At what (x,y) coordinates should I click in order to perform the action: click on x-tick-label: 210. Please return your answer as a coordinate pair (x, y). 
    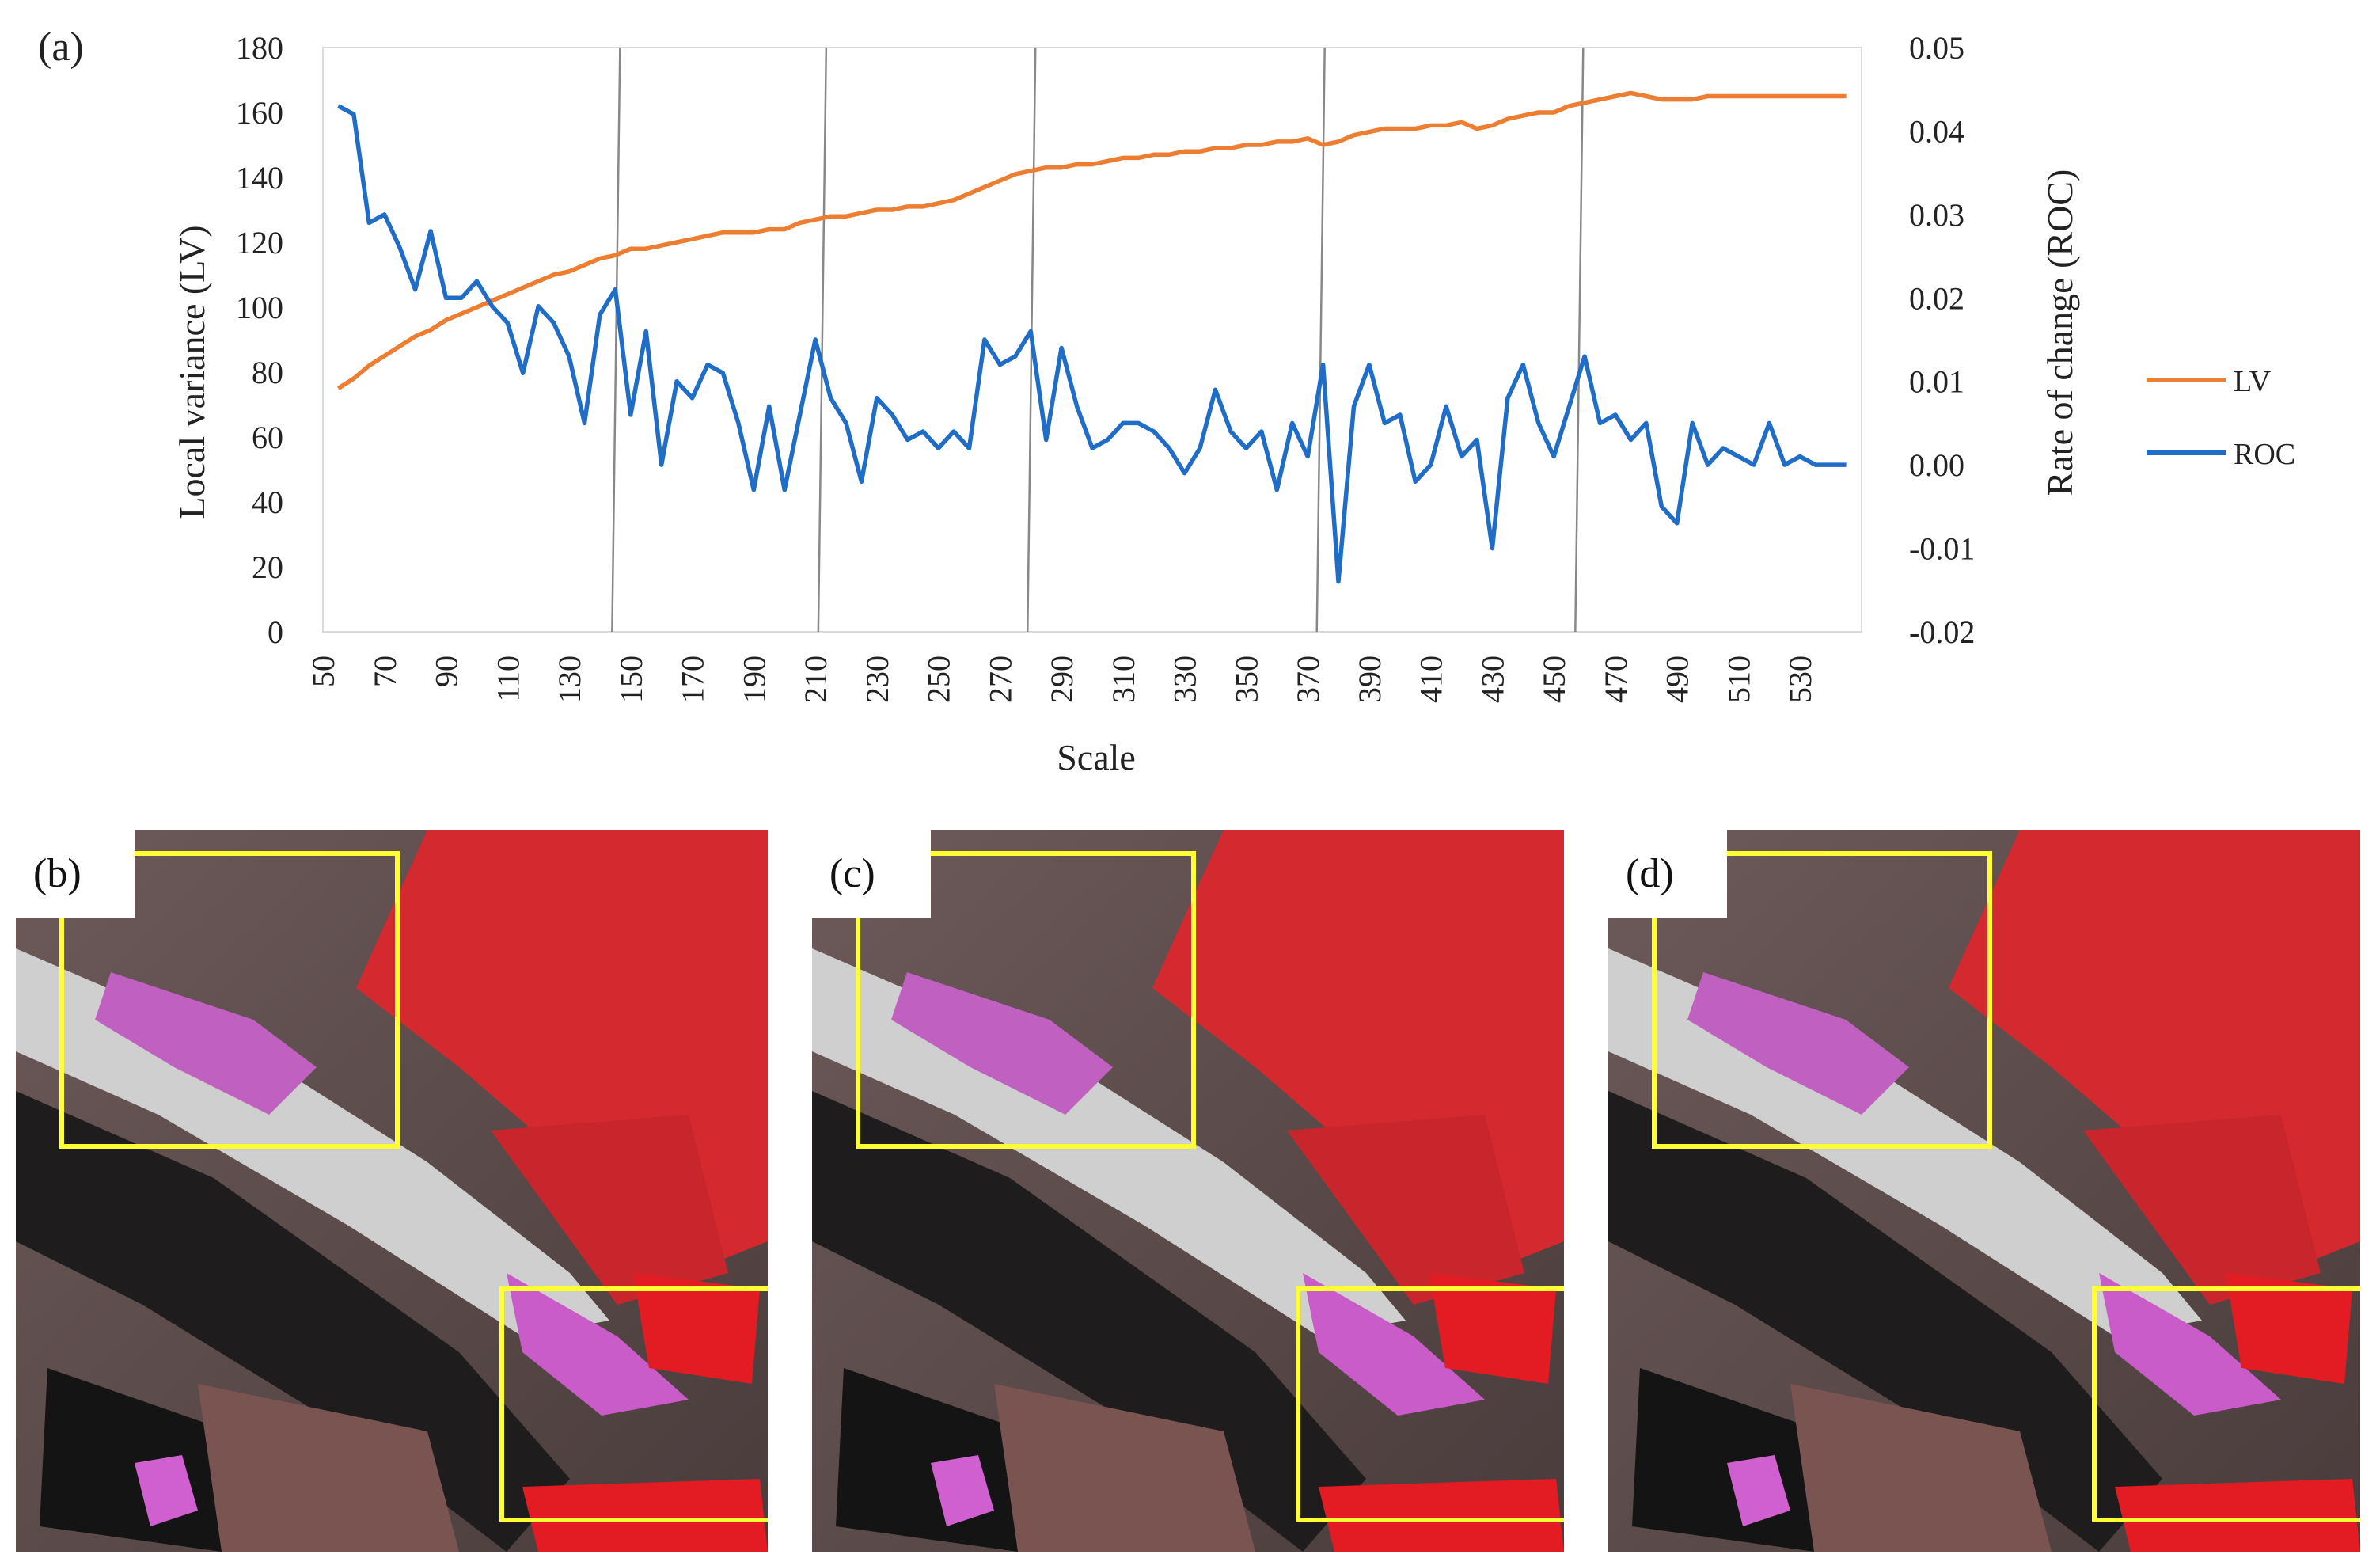
    Looking at the image, I should click on (816, 679).